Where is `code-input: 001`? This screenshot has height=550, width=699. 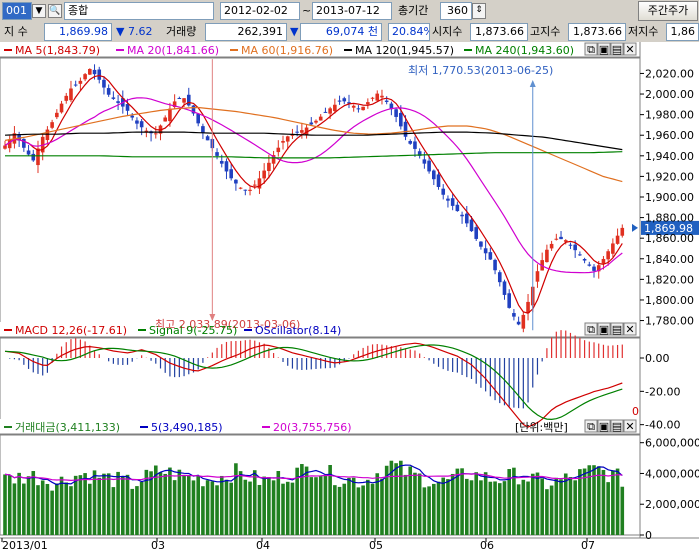 code-input: 001 is located at coordinates (17, 11).